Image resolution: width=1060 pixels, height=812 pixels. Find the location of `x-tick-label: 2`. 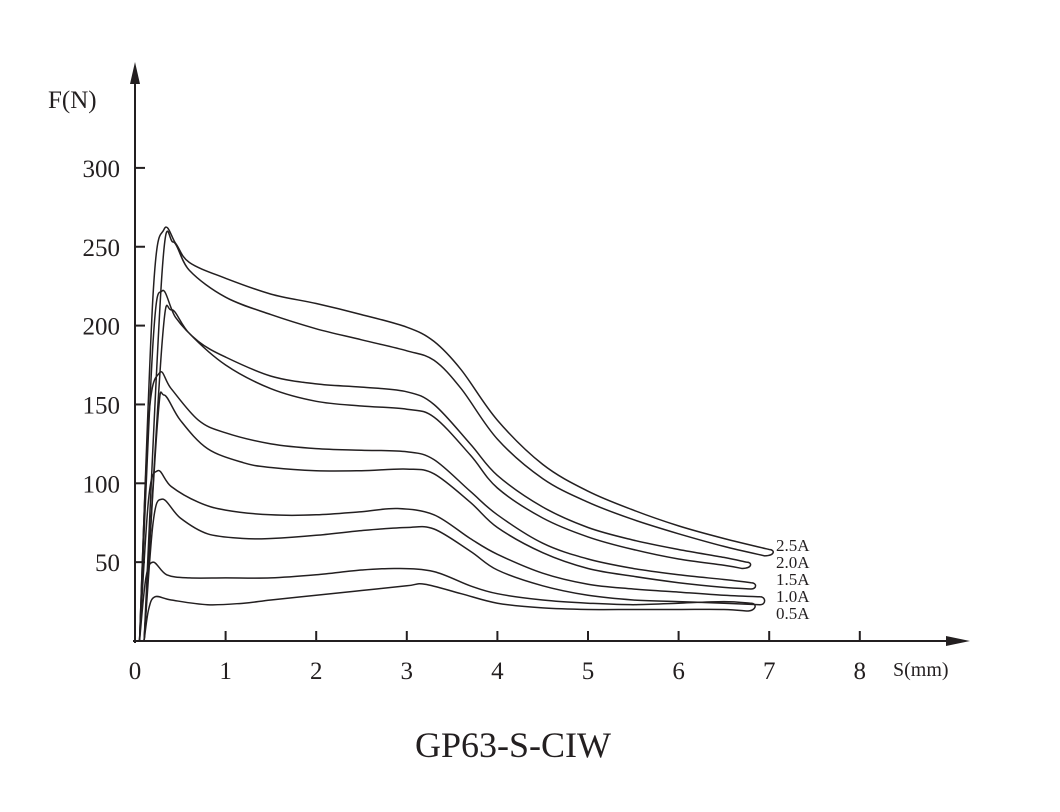

x-tick-label: 2 is located at coordinates (316, 671).